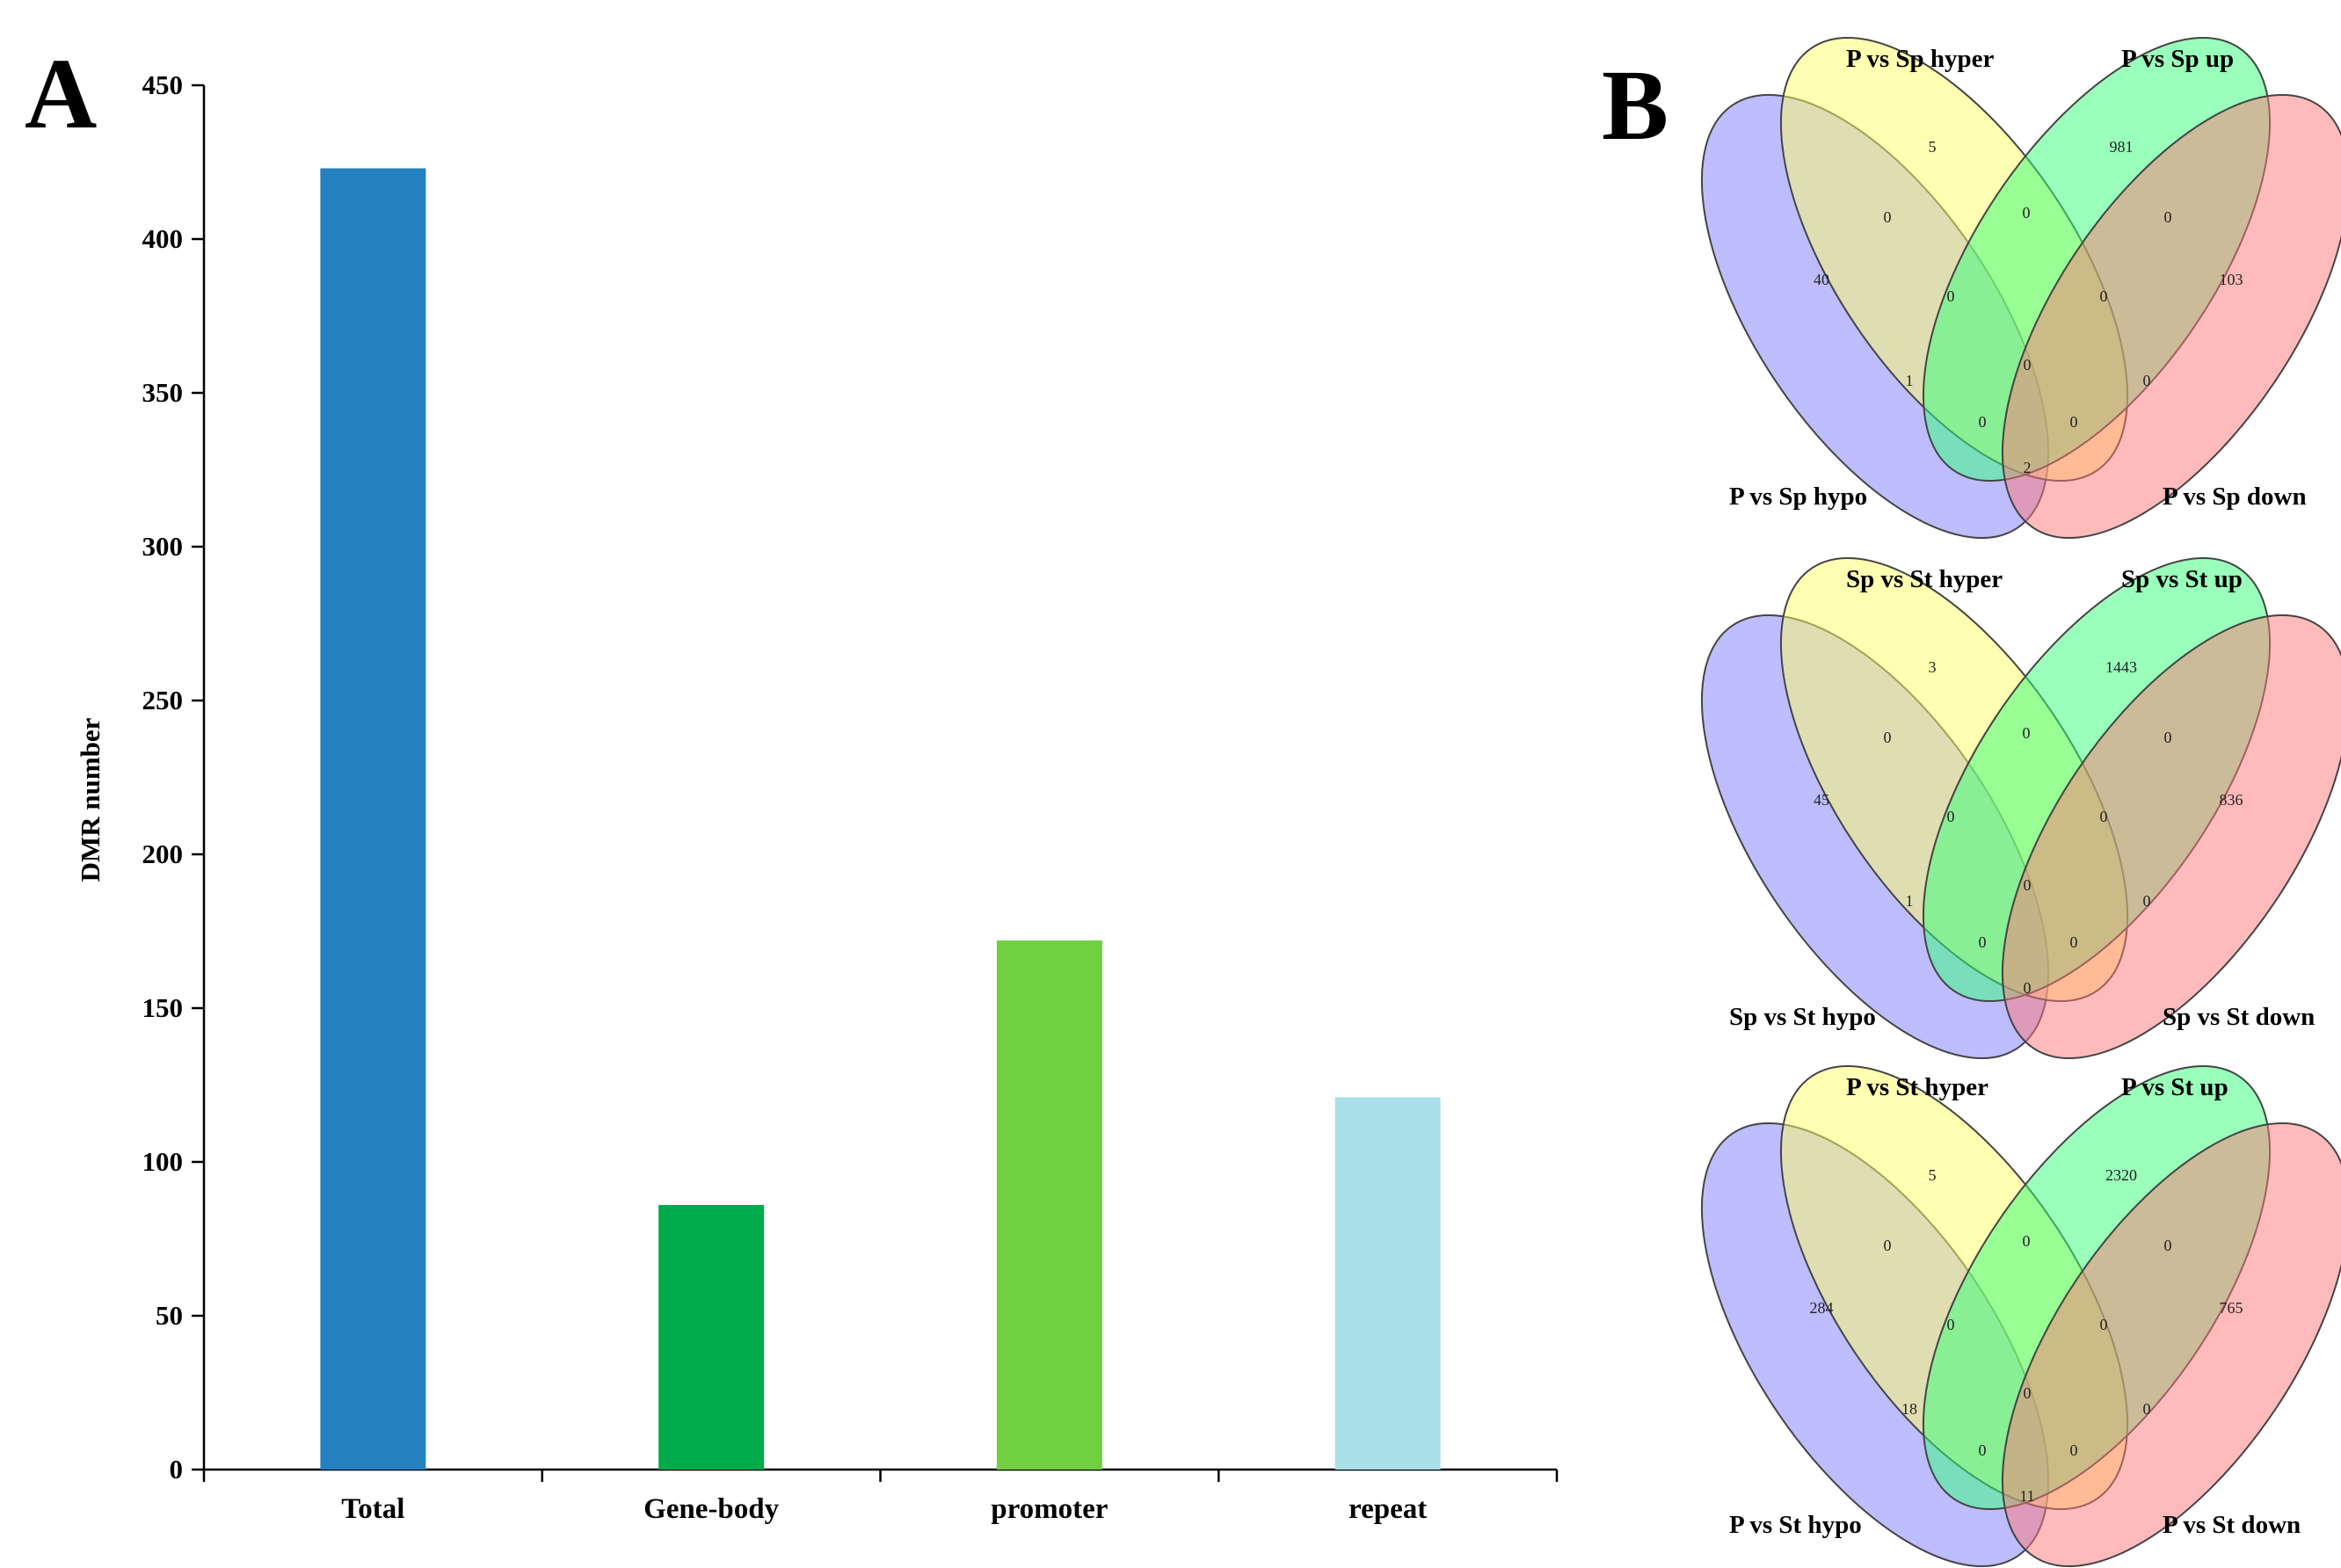 This screenshot has height=1568, width=2341. What do you see at coordinates (1049, 1205) in the screenshot?
I see `bar-promoter` at bounding box center [1049, 1205].